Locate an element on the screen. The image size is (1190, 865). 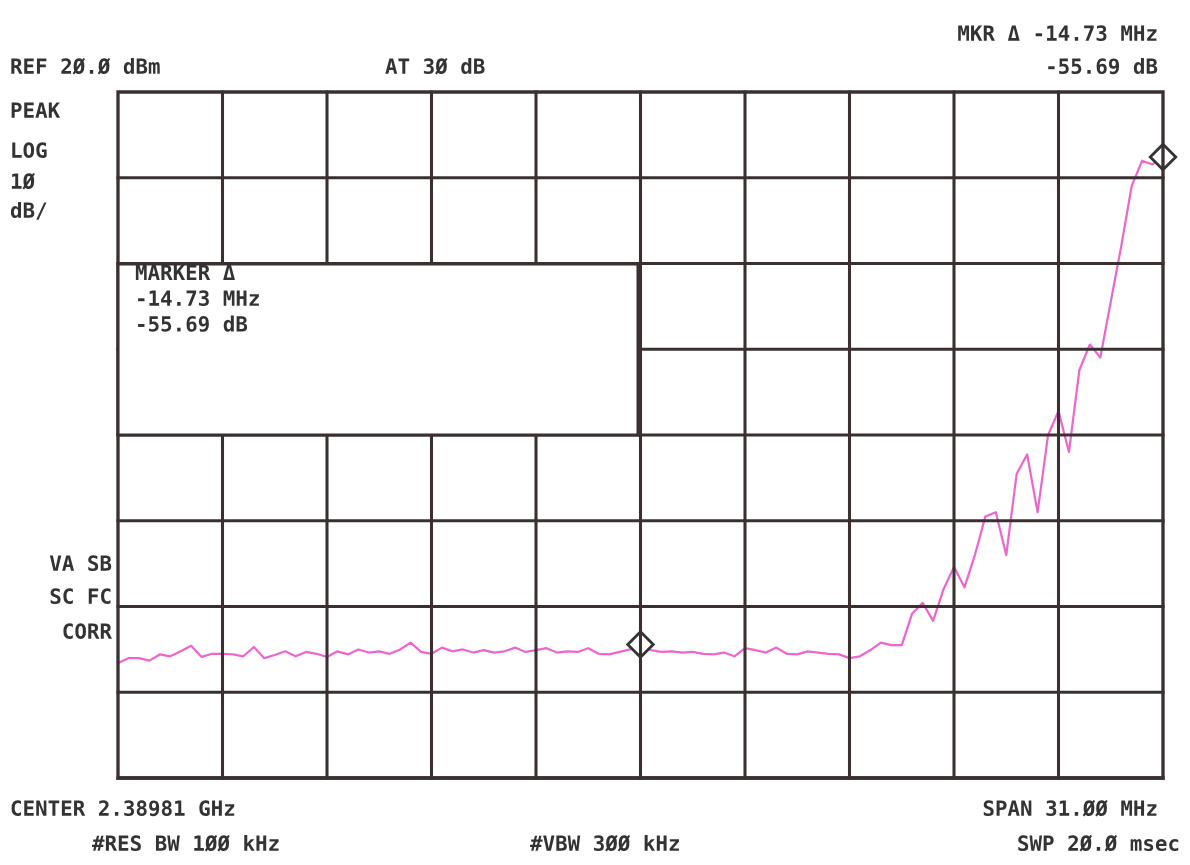
text: LOG is located at coordinates (29, 150).